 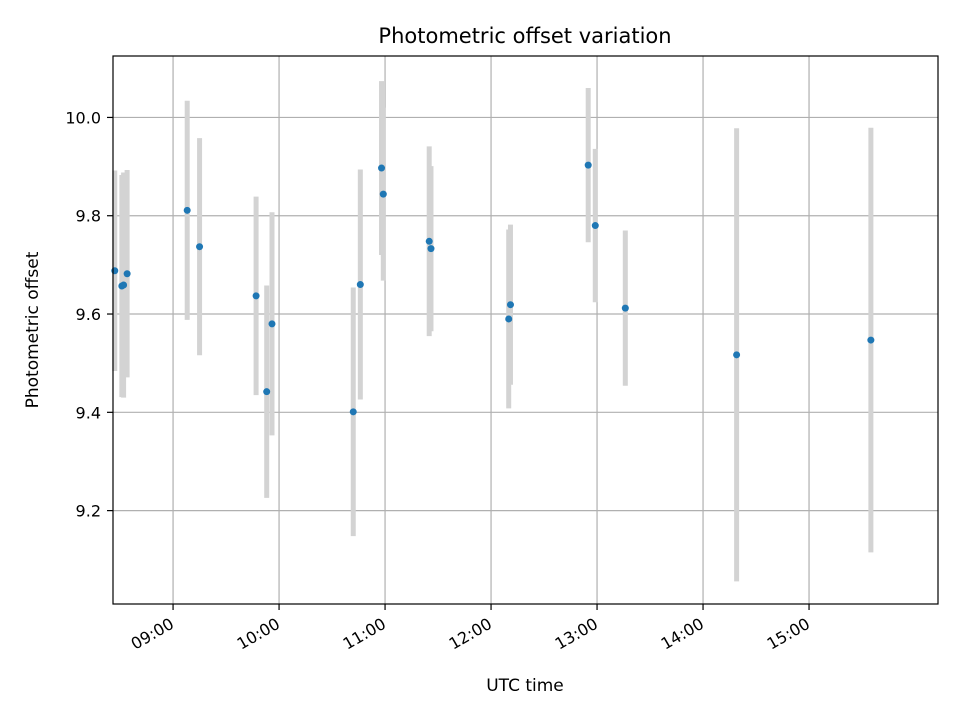 What do you see at coordinates (88, 412) in the screenshot?
I see `y-tick-label: 9.4` at bounding box center [88, 412].